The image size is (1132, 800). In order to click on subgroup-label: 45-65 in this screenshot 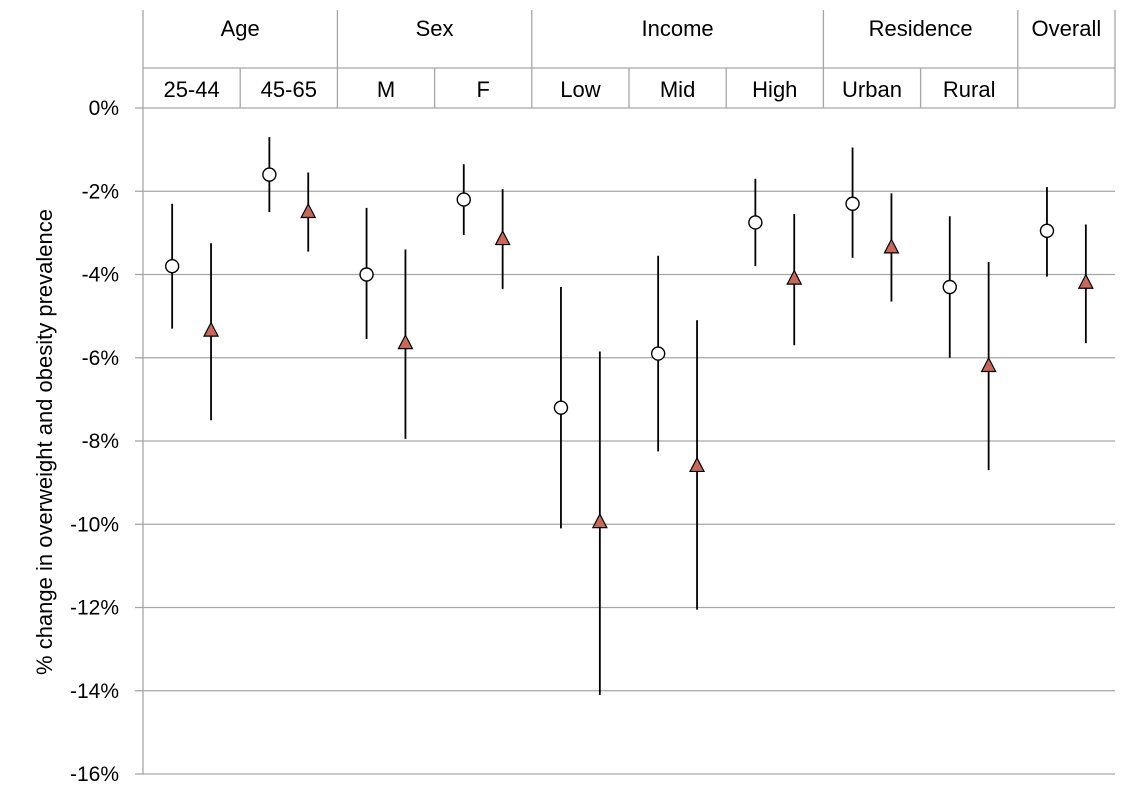, I will do `click(289, 89)`.